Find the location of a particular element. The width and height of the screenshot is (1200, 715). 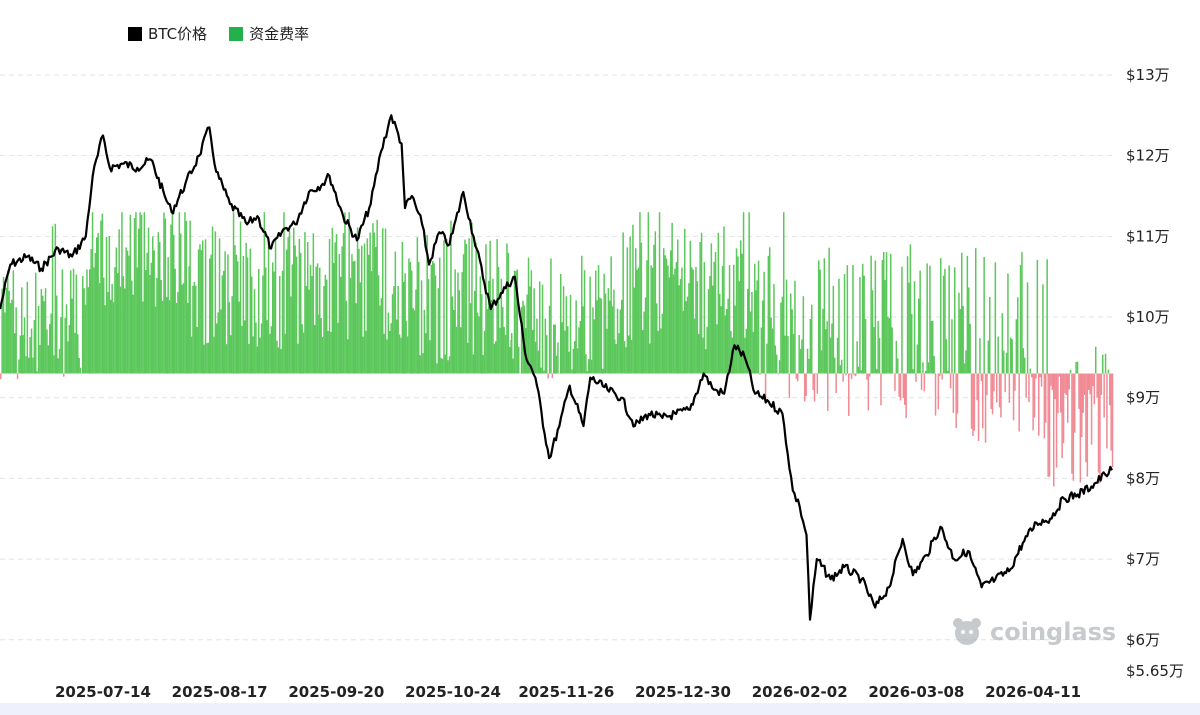

legend-item-funding-rate: 资金费率 is located at coordinates (269, 33).